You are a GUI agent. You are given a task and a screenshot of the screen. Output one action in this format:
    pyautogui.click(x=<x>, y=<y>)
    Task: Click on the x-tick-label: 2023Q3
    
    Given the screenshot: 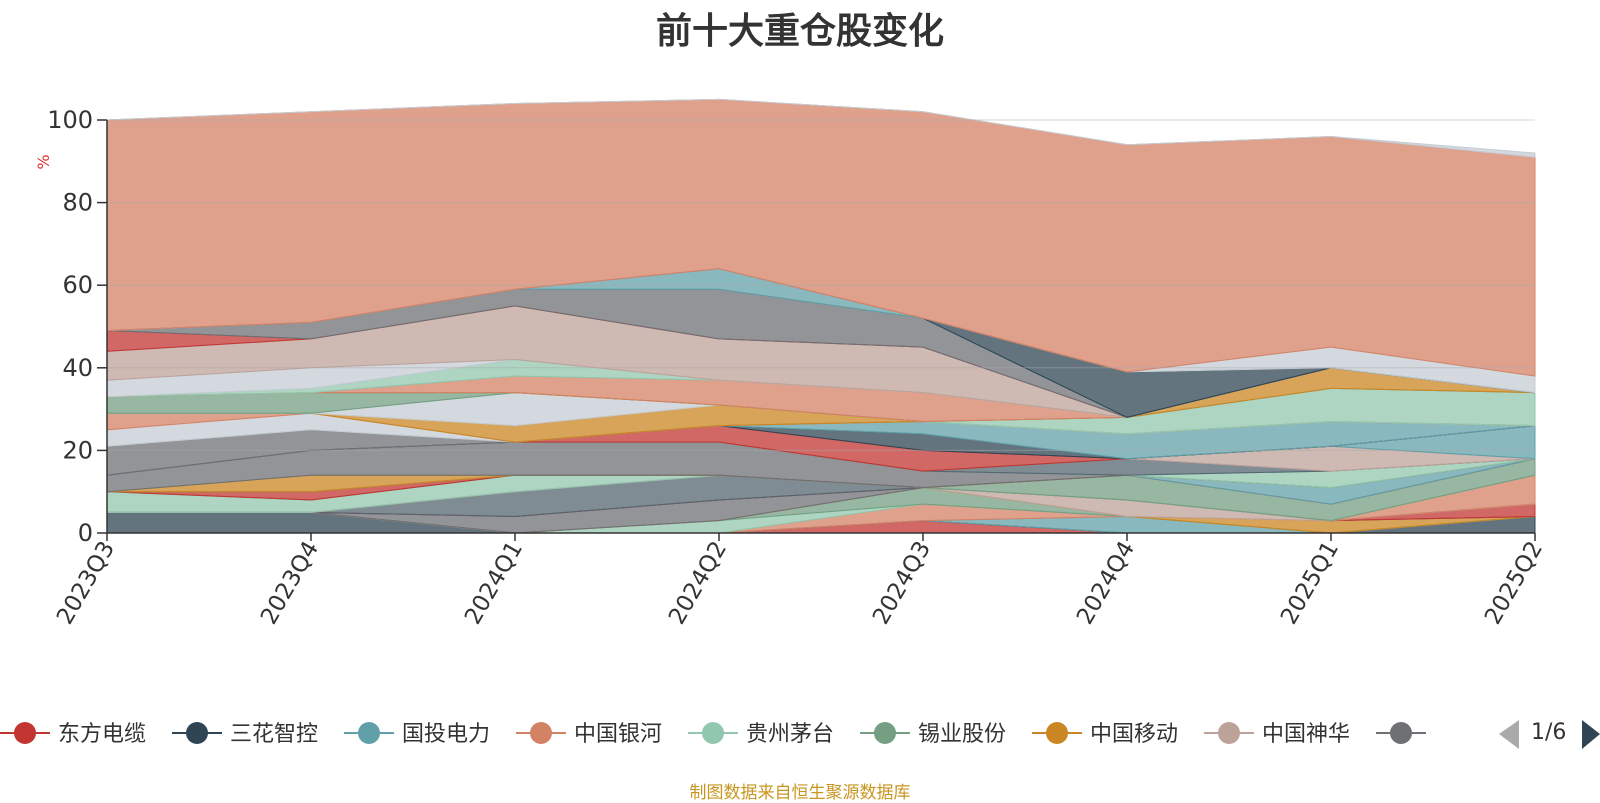 What is the action you would take?
    pyautogui.click(x=86, y=583)
    